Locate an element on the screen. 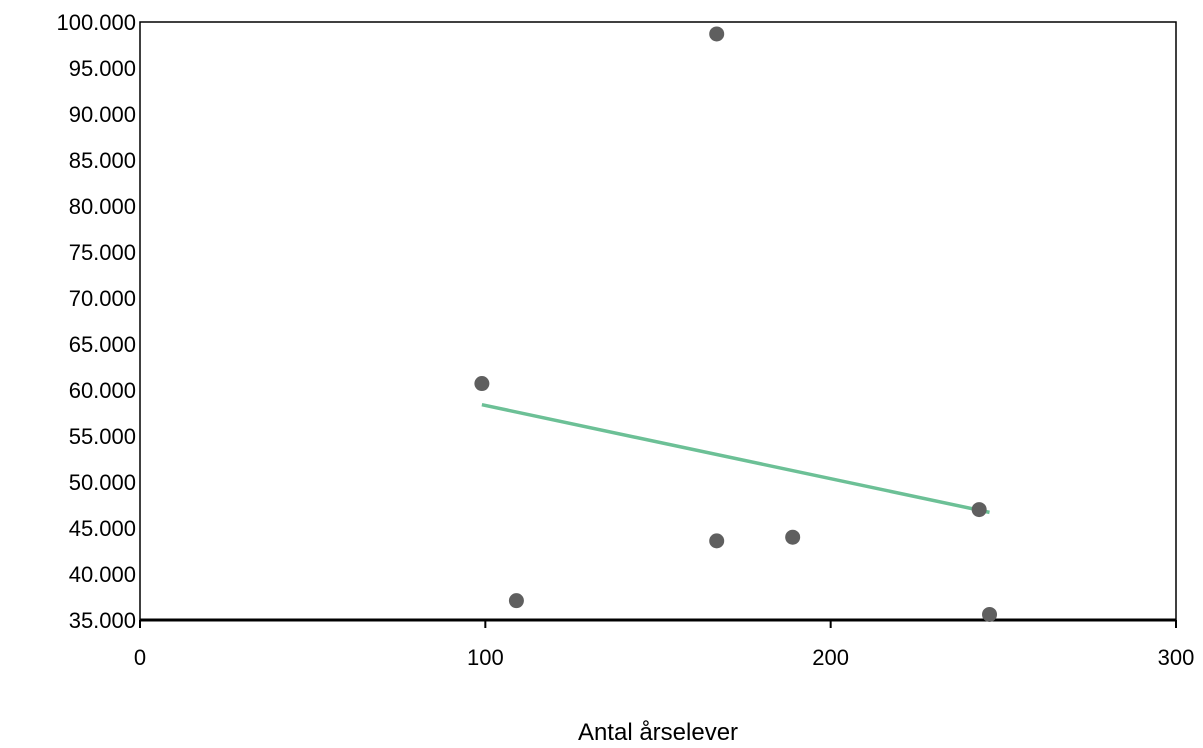 The width and height of the screenshot is (1203, 748). y-tick-label: 60.000 is located at coordinates (102, 390).